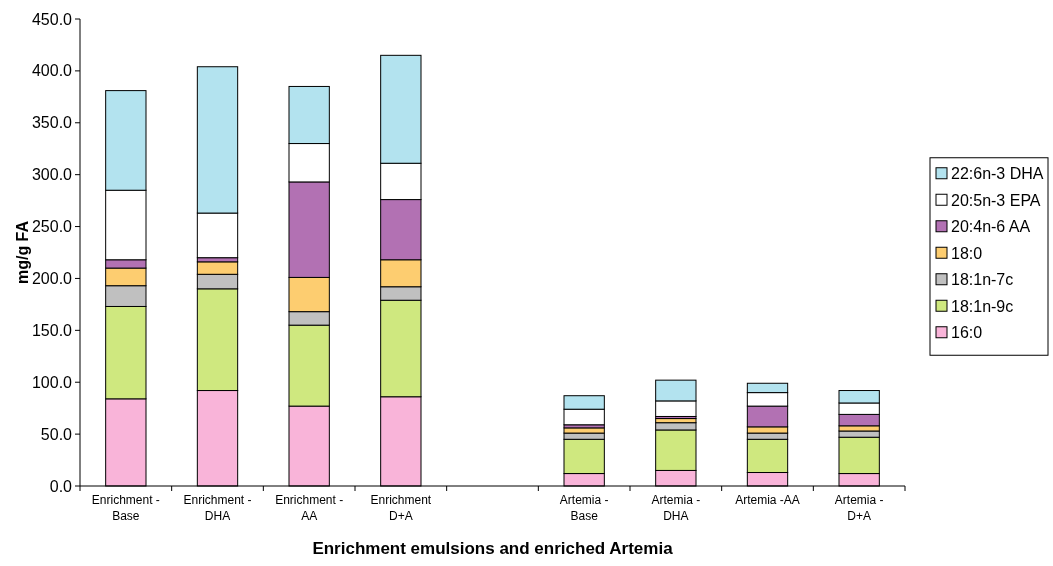 The image size is (1053, 566). I want to click on legend-label: 20:4n-6 AA, so click(991, 227).